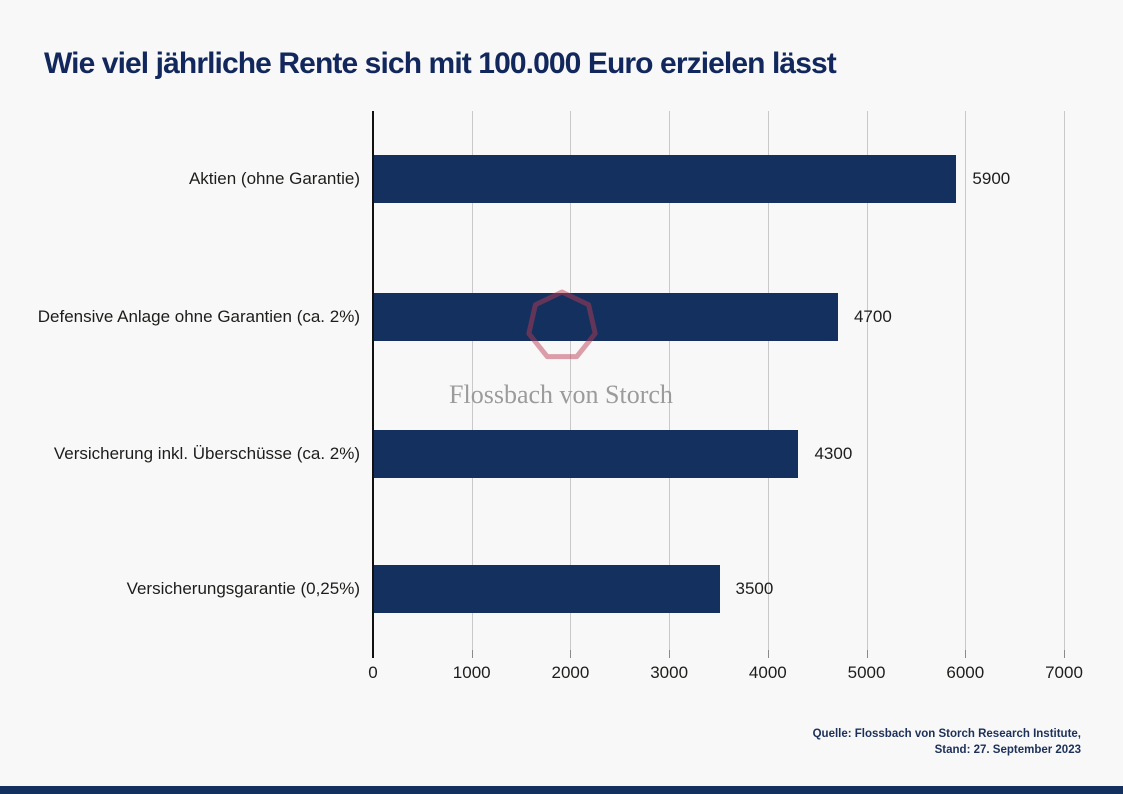 Image resolution: width=1123 pixels, height=794 pixels. What do you see at coordinates (833, 453) in the screenshot?
I see `value-label: 4300` at bounding box center [833, 453].